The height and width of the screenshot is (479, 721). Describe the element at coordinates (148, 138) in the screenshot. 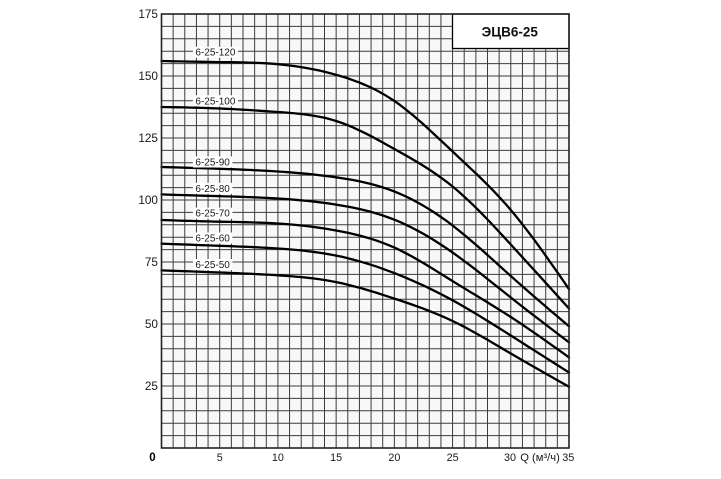

I see `svg-text: 125` at that location.